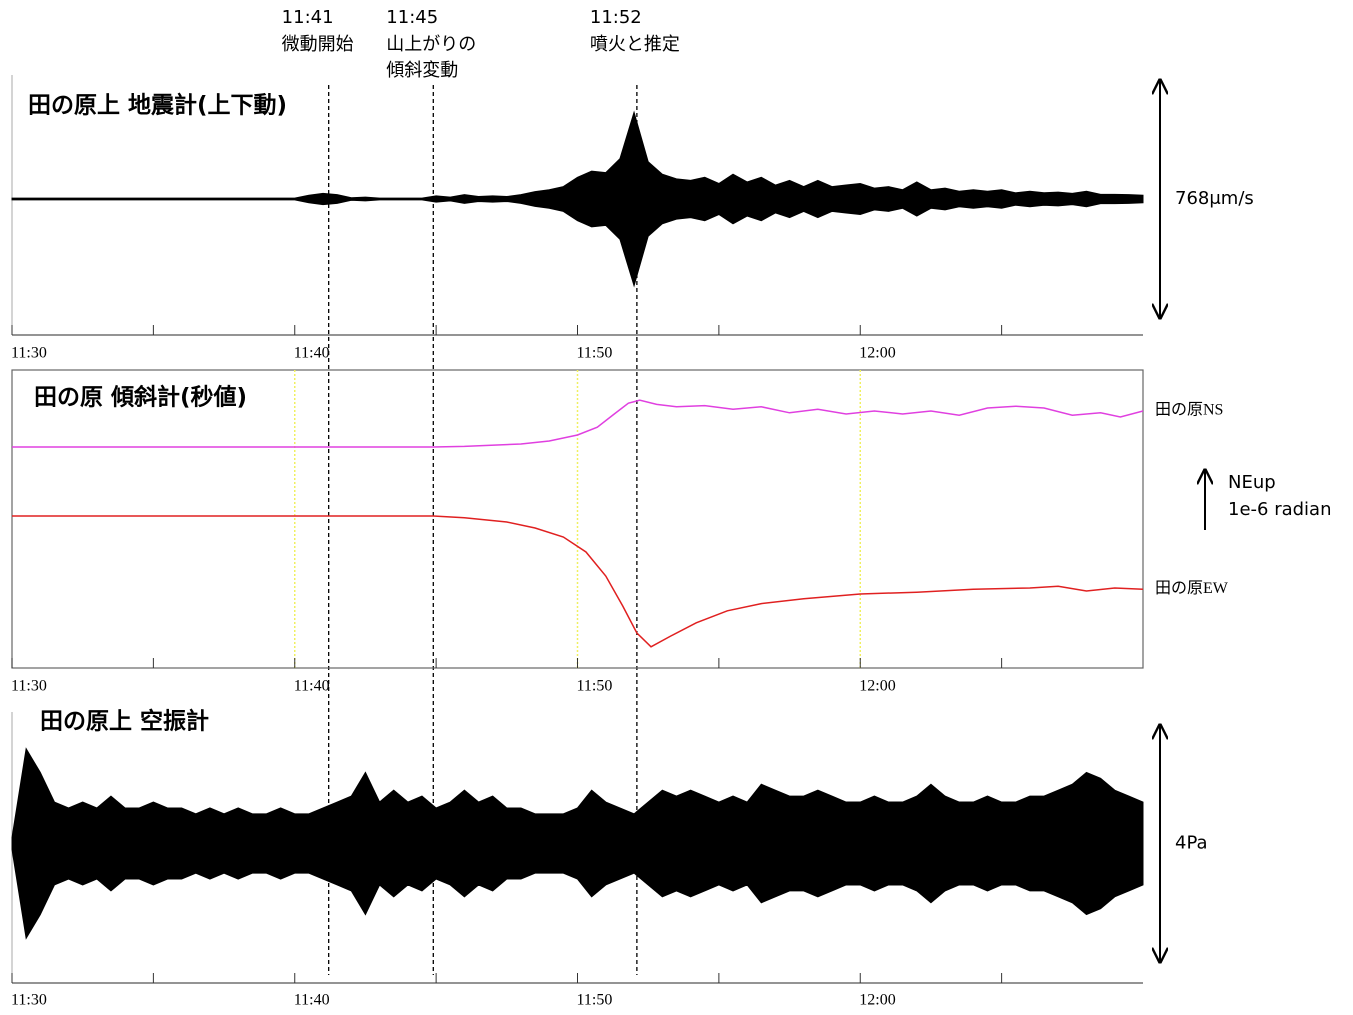  What do you see at coordinates (157, 105) in the screenshot?
I see `panel-title: 田の原上 地震計(上下動)` at bounding box center [157, 105].